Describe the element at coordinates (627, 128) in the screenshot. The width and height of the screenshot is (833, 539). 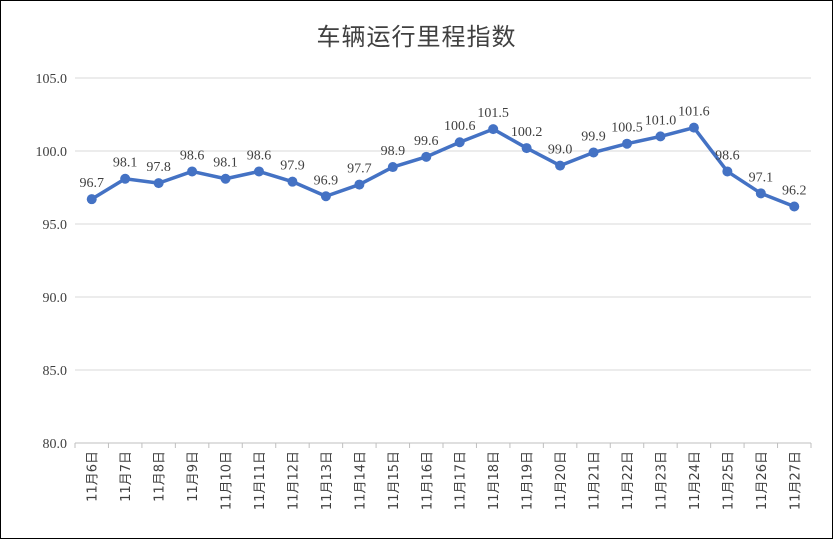
I see `data-label: 100.5` at that location.